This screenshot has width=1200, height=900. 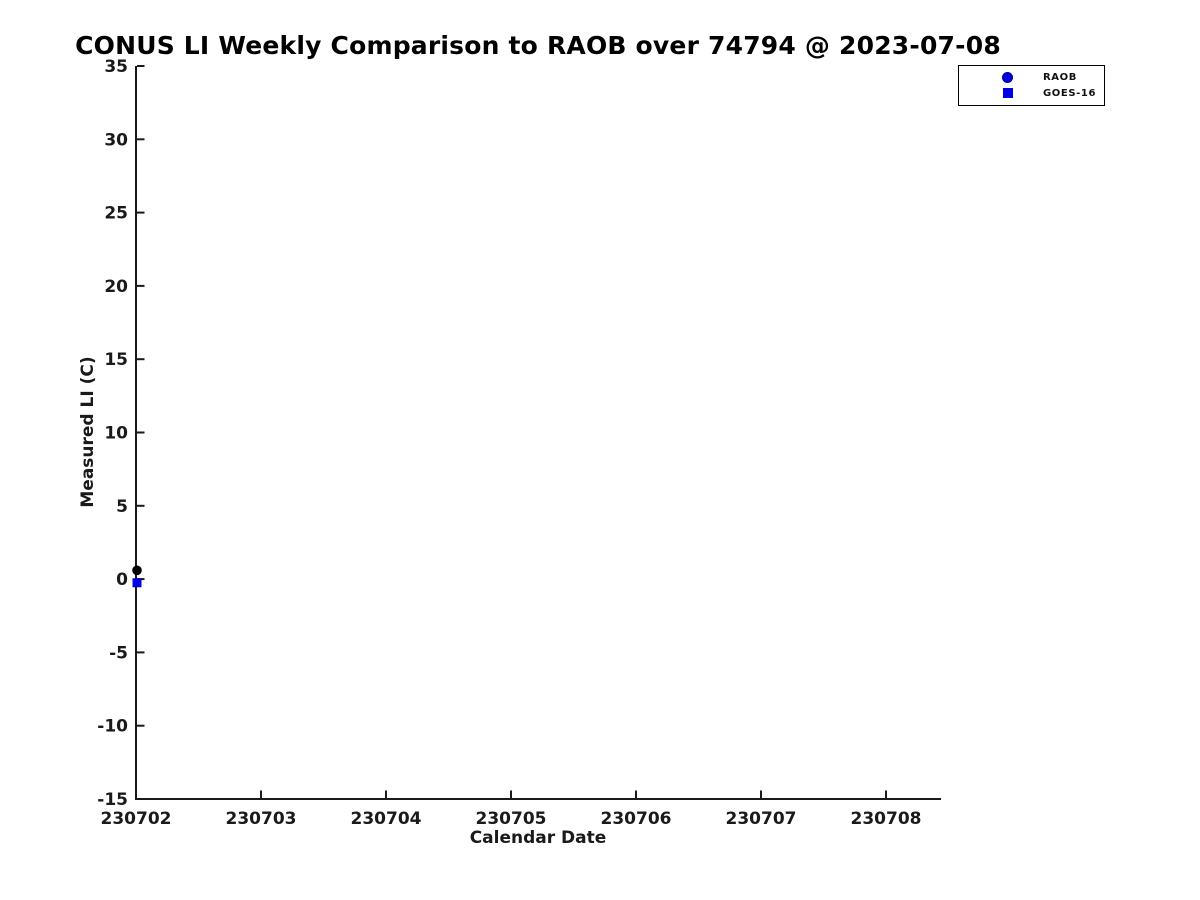 I want to click on legend: RAOB GOES-16, so click(x=1031, y=85).